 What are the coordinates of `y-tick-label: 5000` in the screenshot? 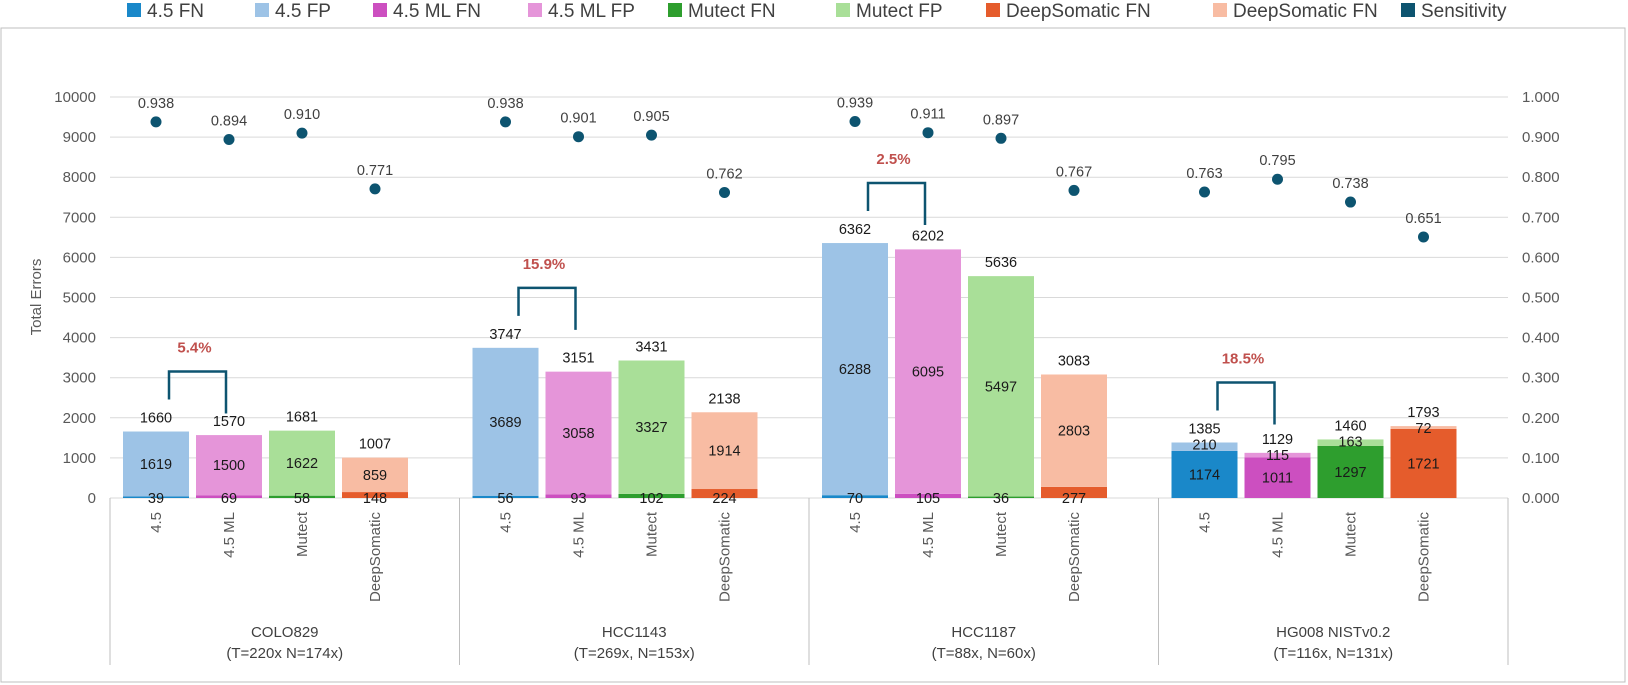 It's located at (79, 298).